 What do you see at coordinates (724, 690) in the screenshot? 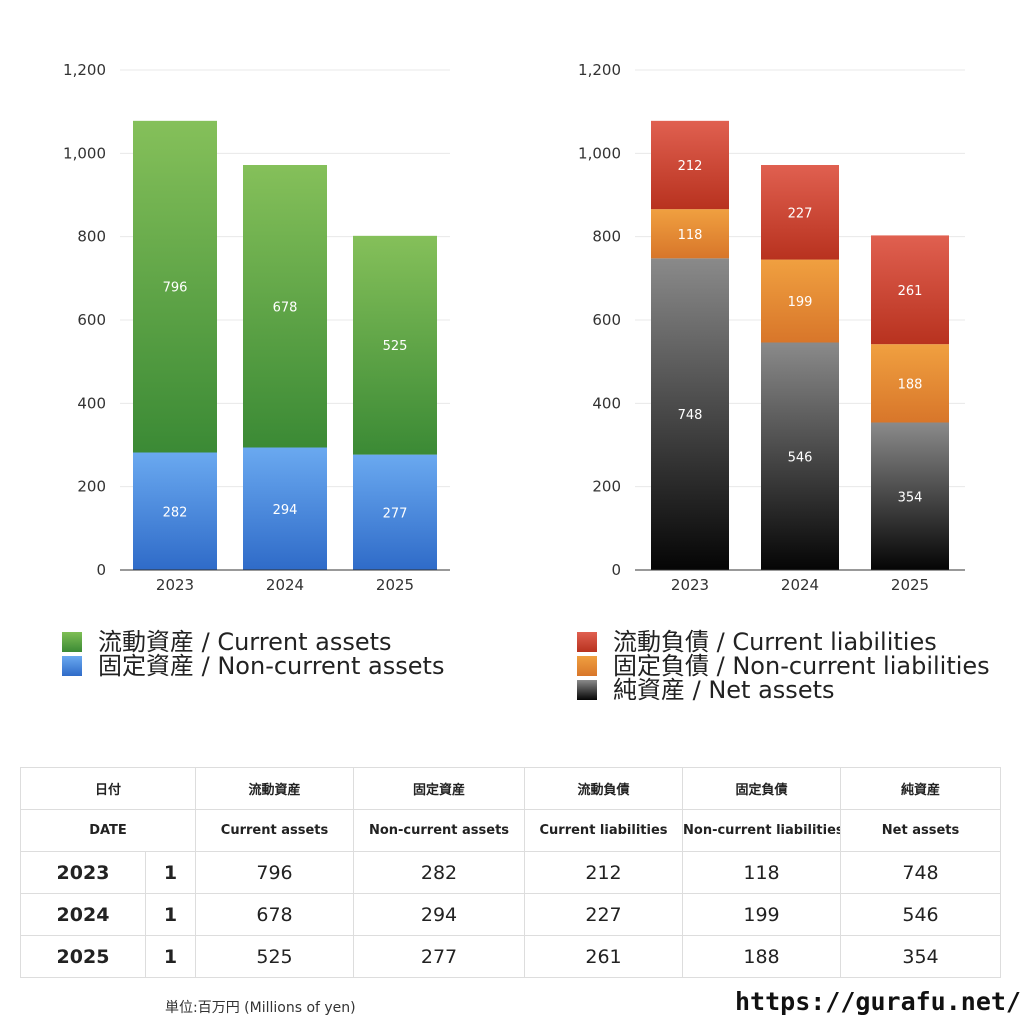
I see `legend-label-net-assets: 純資産 / Net assets` at bounding box center [724, 690].